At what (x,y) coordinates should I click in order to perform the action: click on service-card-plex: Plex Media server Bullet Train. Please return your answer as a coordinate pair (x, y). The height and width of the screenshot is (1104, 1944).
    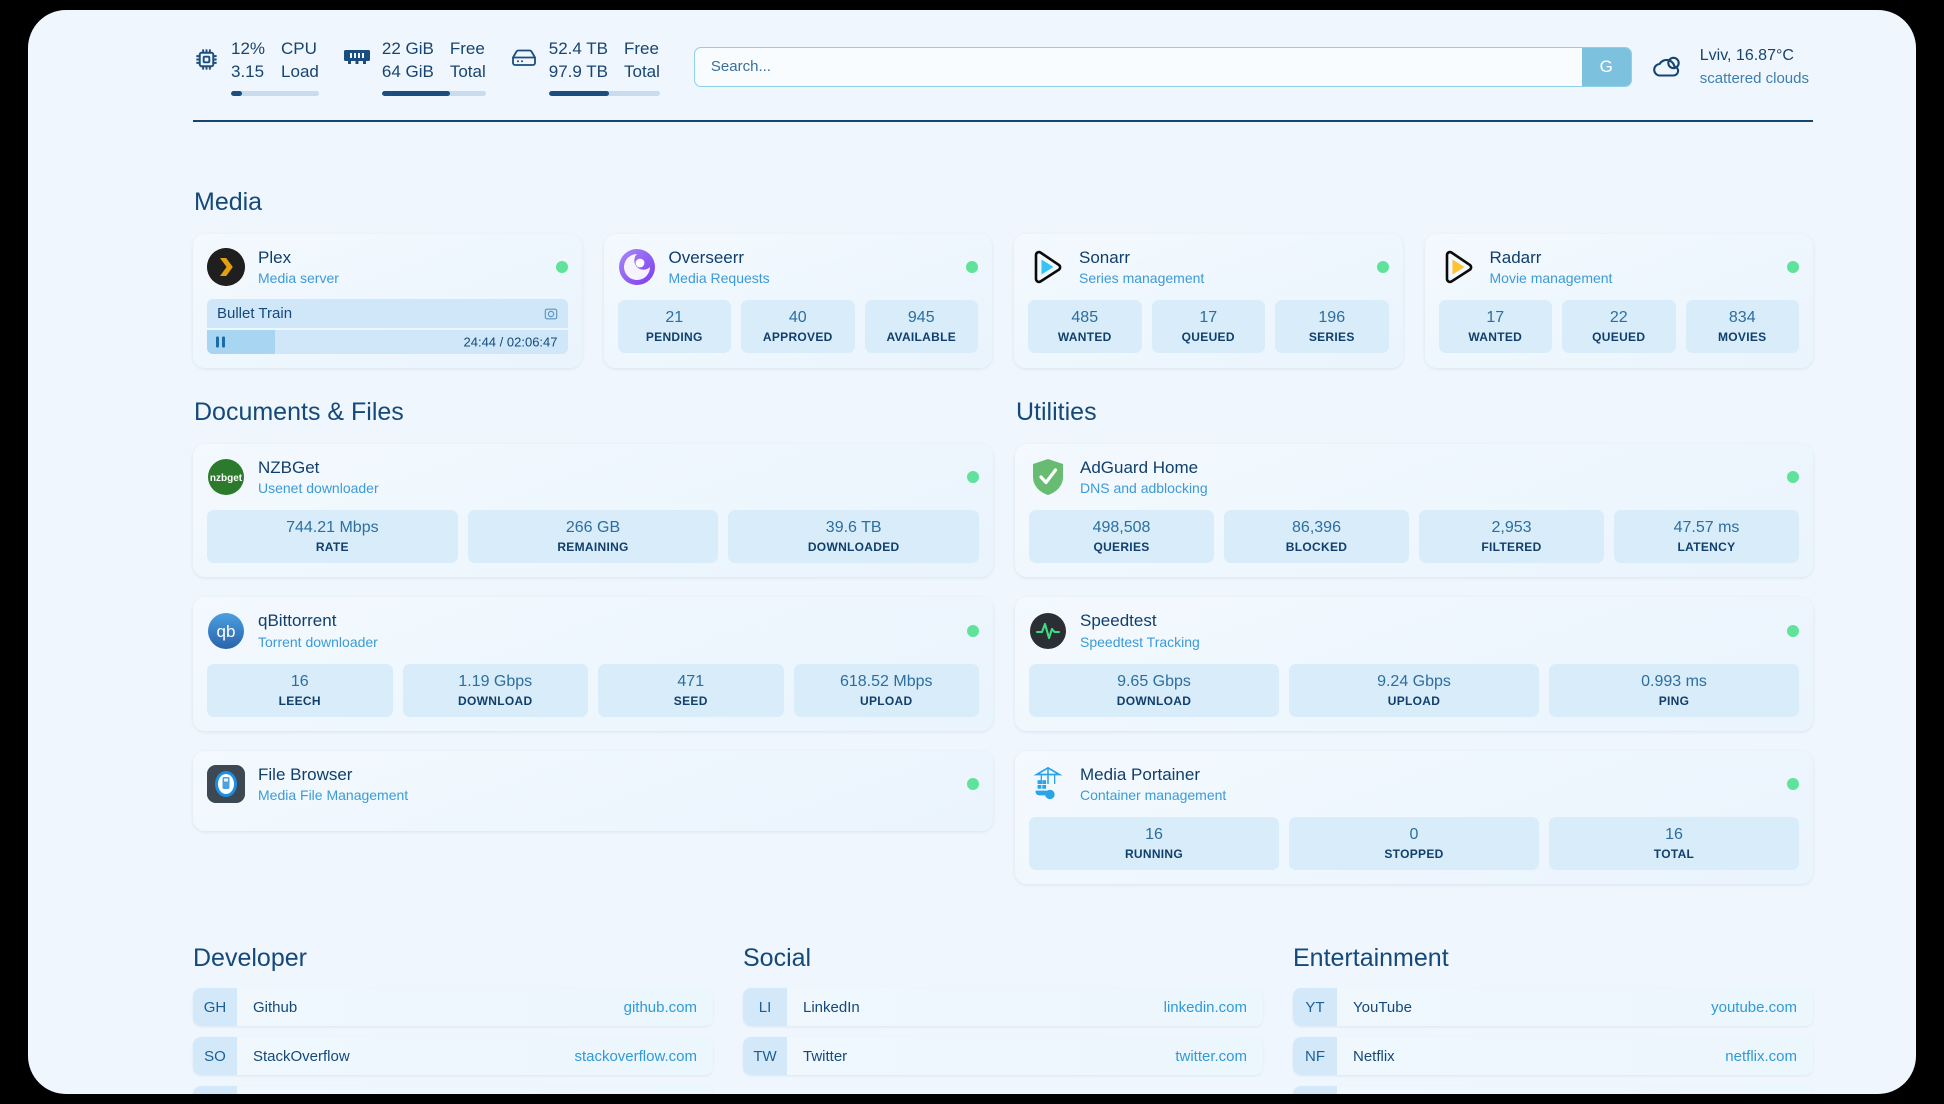
    Looking at the image, I should click on (387, 301).